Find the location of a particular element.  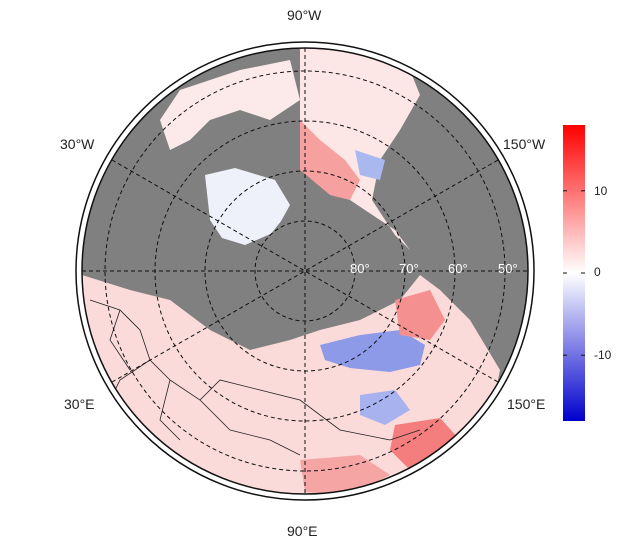

greenland-ice is located at coordinates (247, 206).